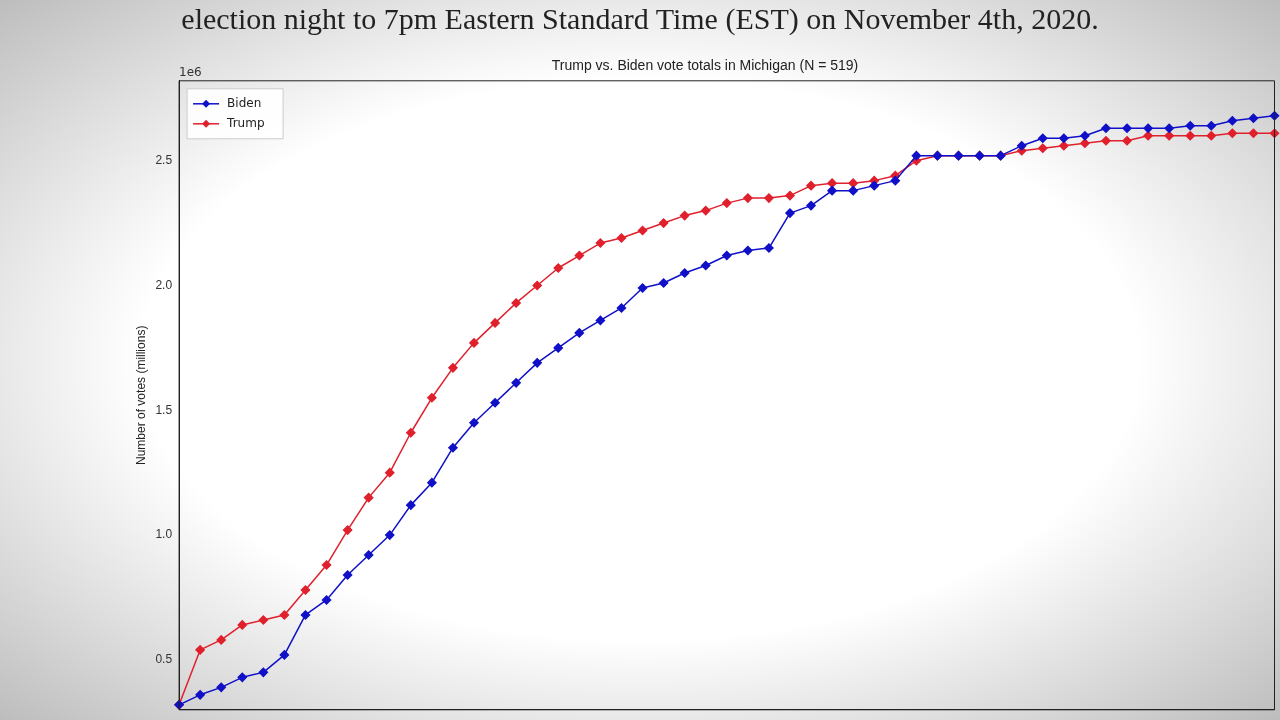  What do you see at coordinates (640, 19) in the screenshot?
I see `text: election night to 7pm Eastern Standard Time (EST) on November 4th, 2020.` at bounding box center [640, 19].